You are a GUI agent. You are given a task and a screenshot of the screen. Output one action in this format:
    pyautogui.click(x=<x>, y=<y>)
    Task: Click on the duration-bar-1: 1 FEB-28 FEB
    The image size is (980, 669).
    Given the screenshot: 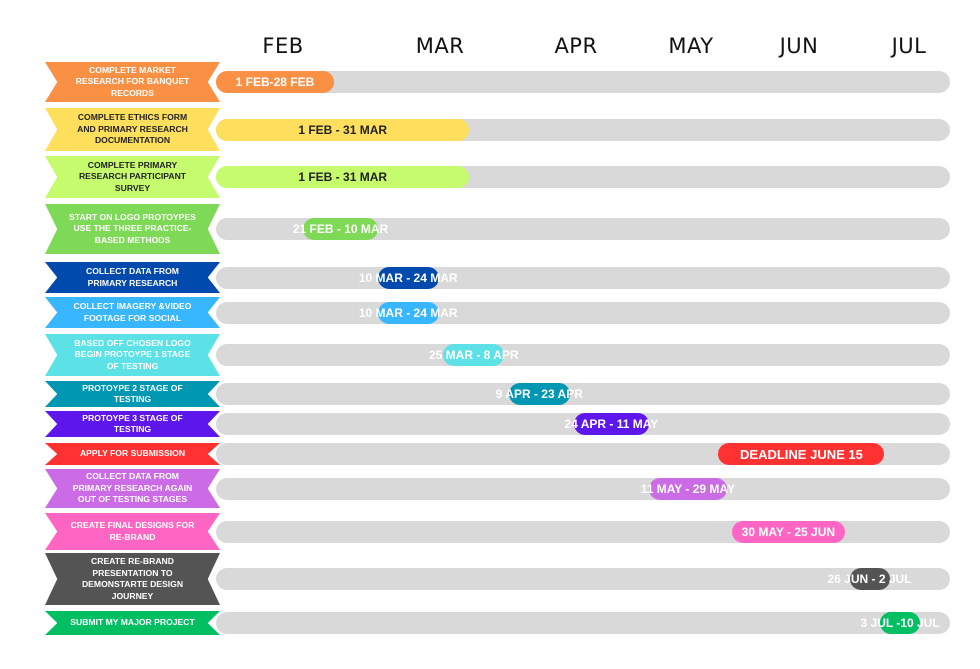 What is the action you would take?
    pyautogui.click(x=275, y=82)
    